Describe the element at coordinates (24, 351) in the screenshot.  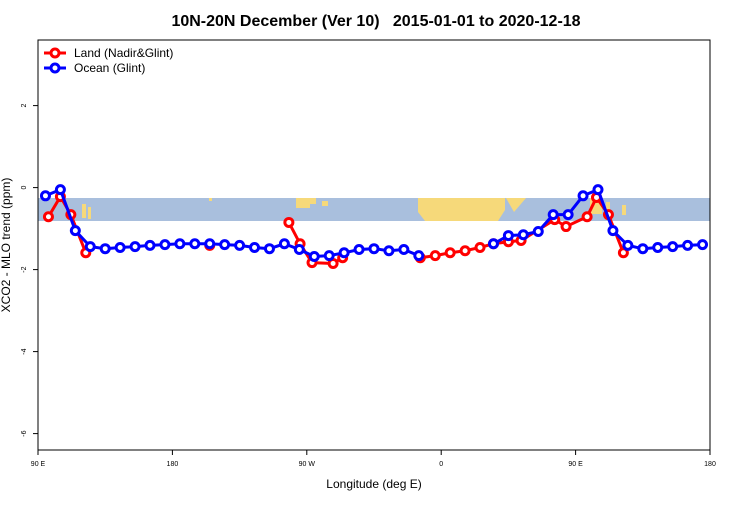
I see `y-tick-label: -4` at that location.